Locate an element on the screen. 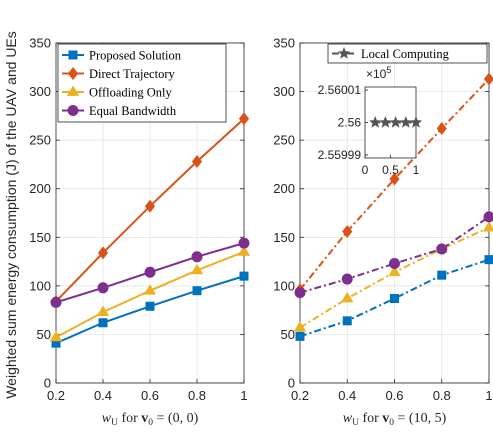  left-legend-label-direct: Direct Trajectory is located at coordinates (132, 74).